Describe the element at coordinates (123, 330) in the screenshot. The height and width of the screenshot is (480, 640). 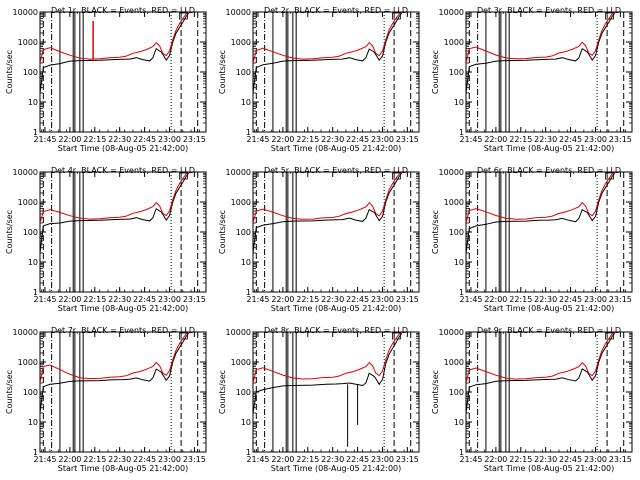
I see `panel-title: Det 7r, BLACK = Events, RED = LLD` at that location.